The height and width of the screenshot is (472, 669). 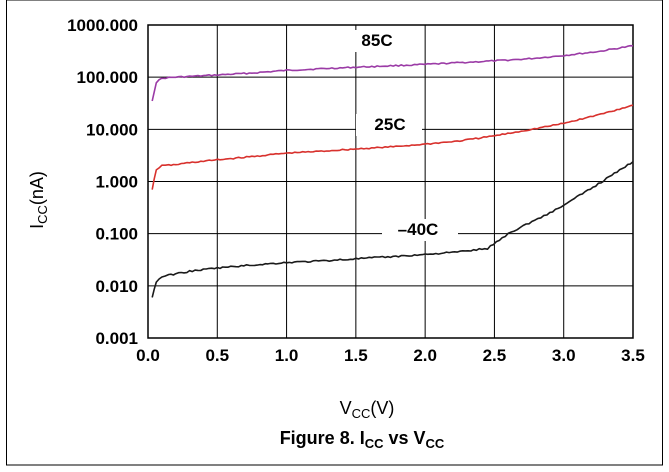 What do you see at coordinates (42, 214) in the screenshot?
I see `y-axis-title-sub: CC` at bounding box center [42, 214].